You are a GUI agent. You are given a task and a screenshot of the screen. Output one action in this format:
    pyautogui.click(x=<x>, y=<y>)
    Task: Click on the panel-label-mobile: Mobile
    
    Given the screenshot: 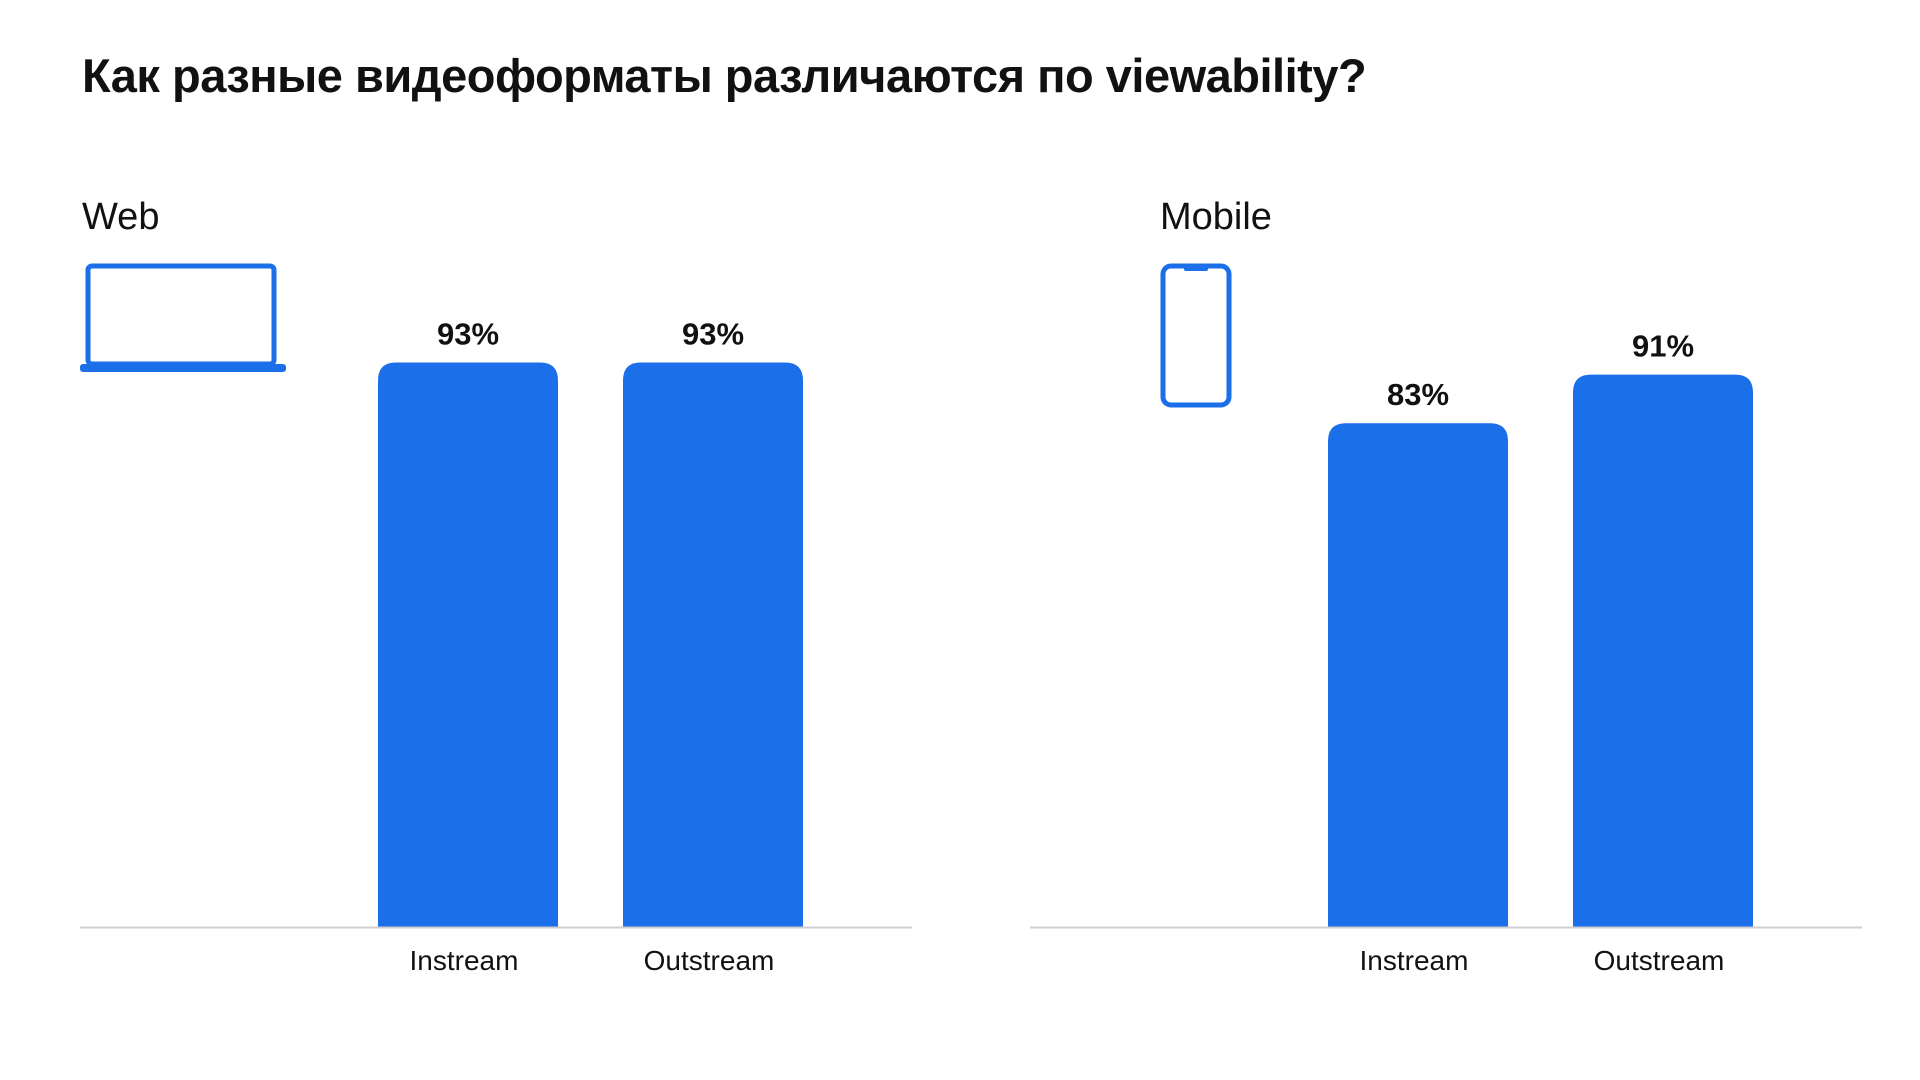 What is the action you would take?
    pyautogui.click(x=1216, y=217)
    